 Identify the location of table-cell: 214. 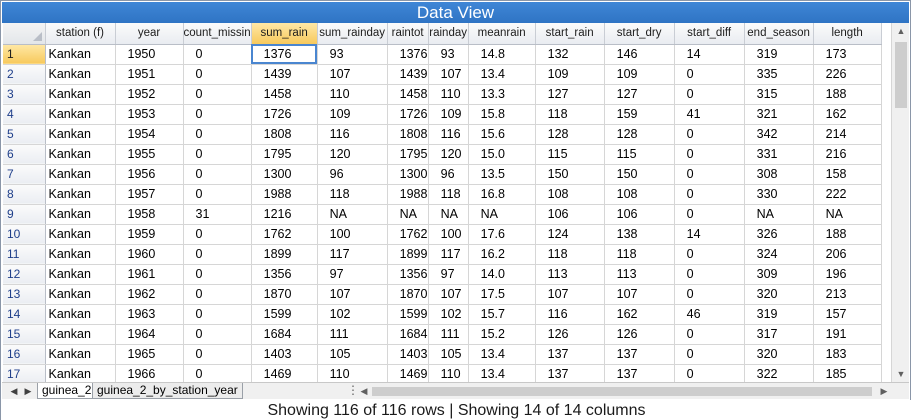
(847, 134).